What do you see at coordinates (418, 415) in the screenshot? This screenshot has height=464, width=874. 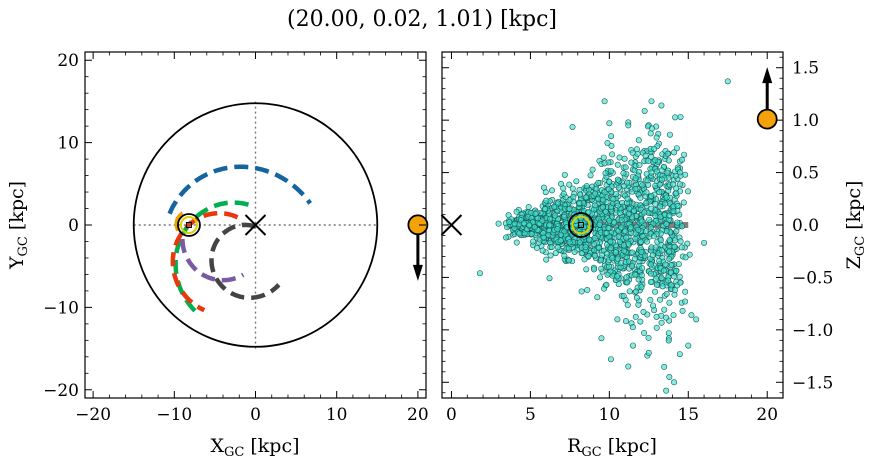 I see `x-tick-label: 20` at bounding box center [418, 415].